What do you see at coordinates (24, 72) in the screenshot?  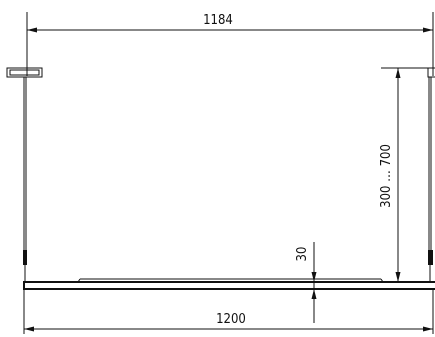 I see `left-ceiling-canopy` at bounding box center [24, 72].